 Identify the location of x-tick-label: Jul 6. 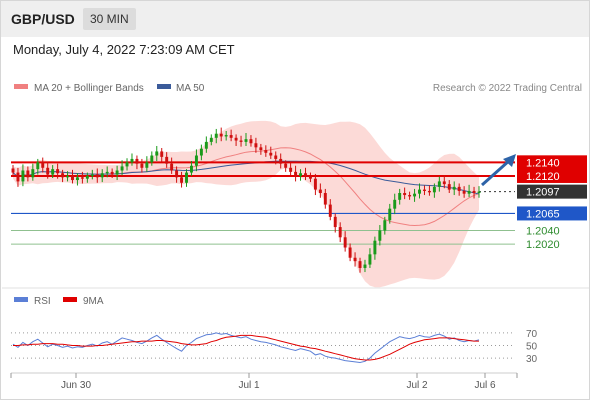
(485, 385).